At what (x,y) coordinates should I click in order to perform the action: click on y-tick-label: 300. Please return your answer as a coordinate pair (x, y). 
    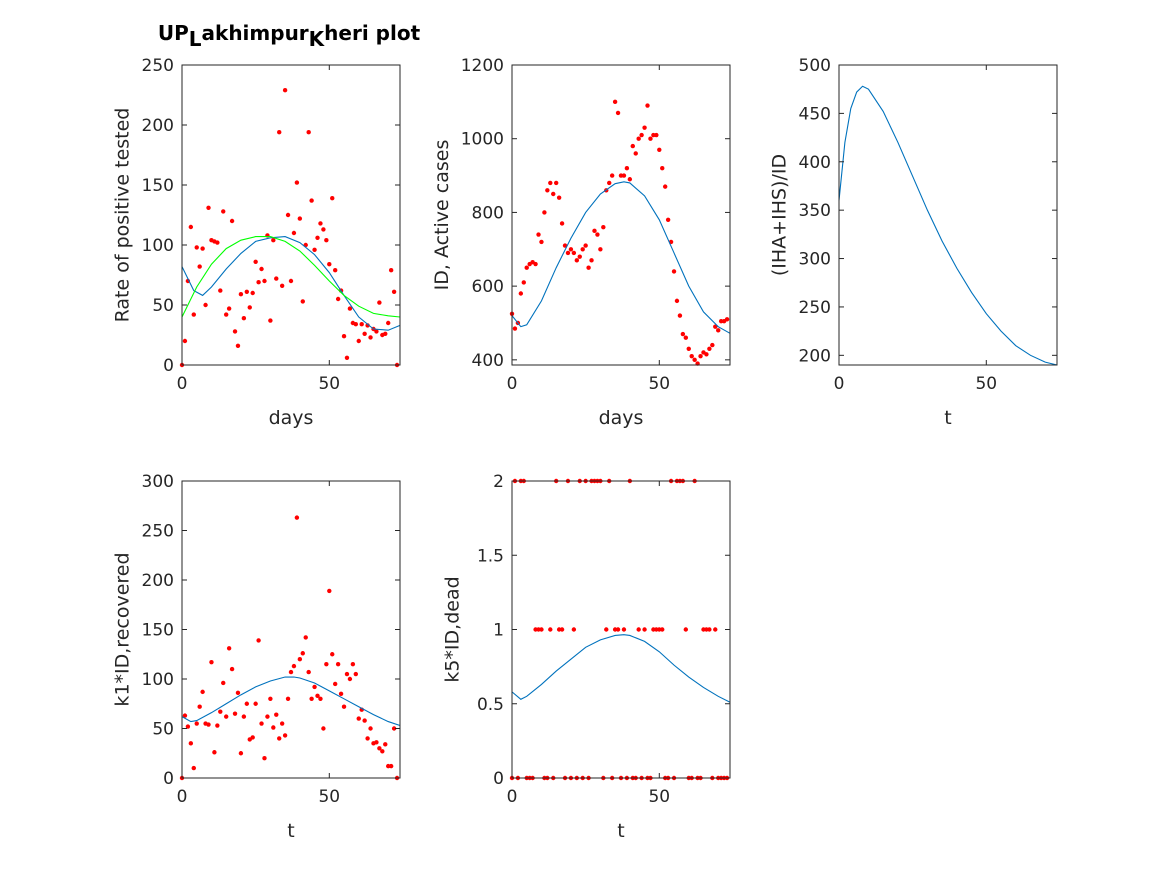
    Looking at the image, I should click on (815, 260).